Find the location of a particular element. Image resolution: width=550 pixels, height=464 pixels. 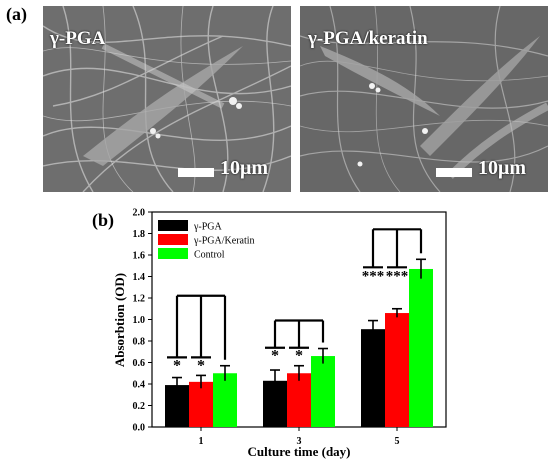

y-tick-label: 0.4 is located at coordinates (139, 385).